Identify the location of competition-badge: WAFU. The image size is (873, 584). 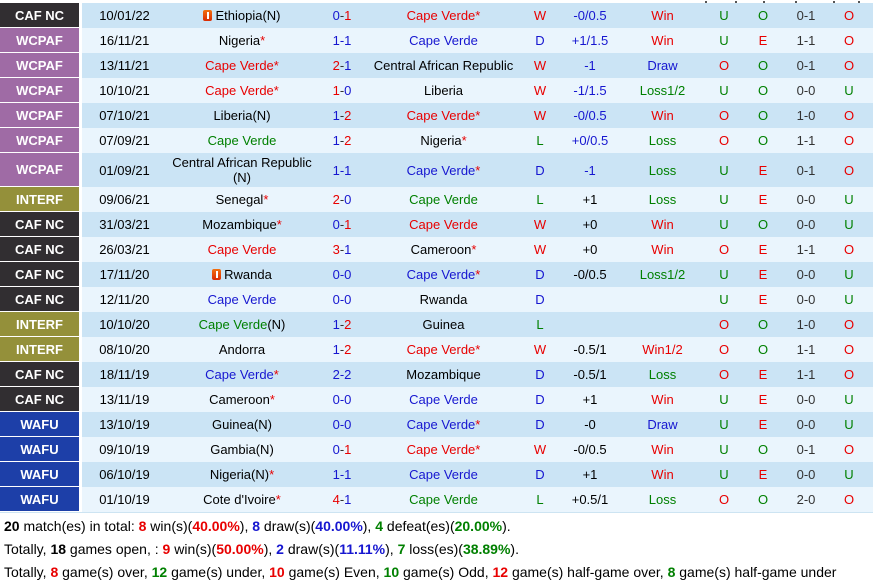
(41, 474).